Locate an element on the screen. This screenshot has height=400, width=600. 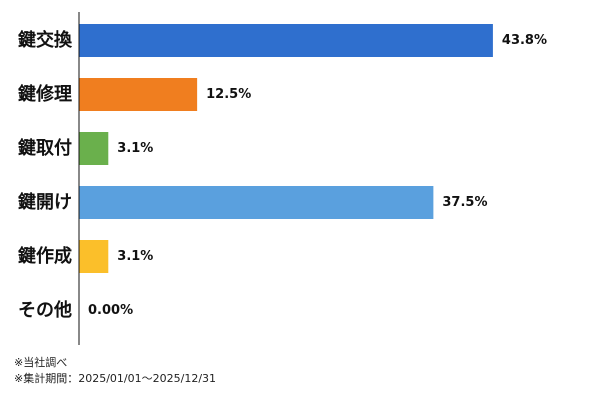
footnote-period: ※集計期間：2025/01/01～2025/12/31 is located at coordinates (115, 378).